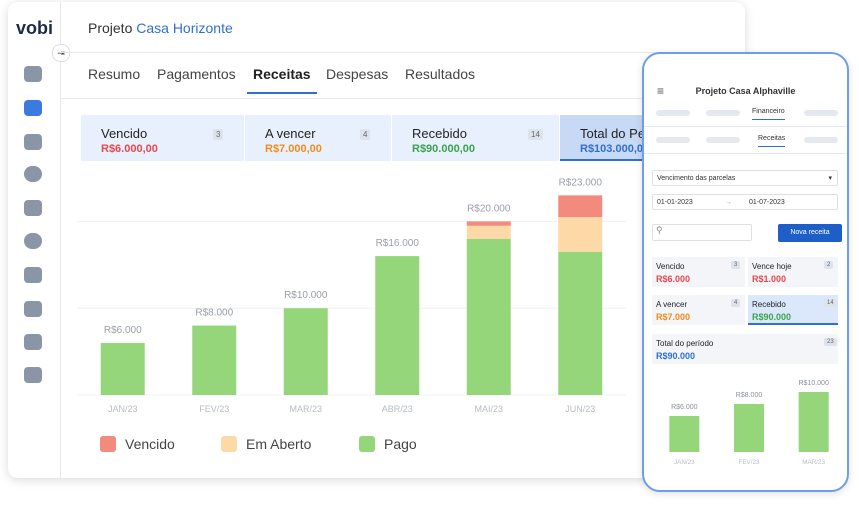  I want to click on project-name: Casa Horizonte, so click(184, 28).